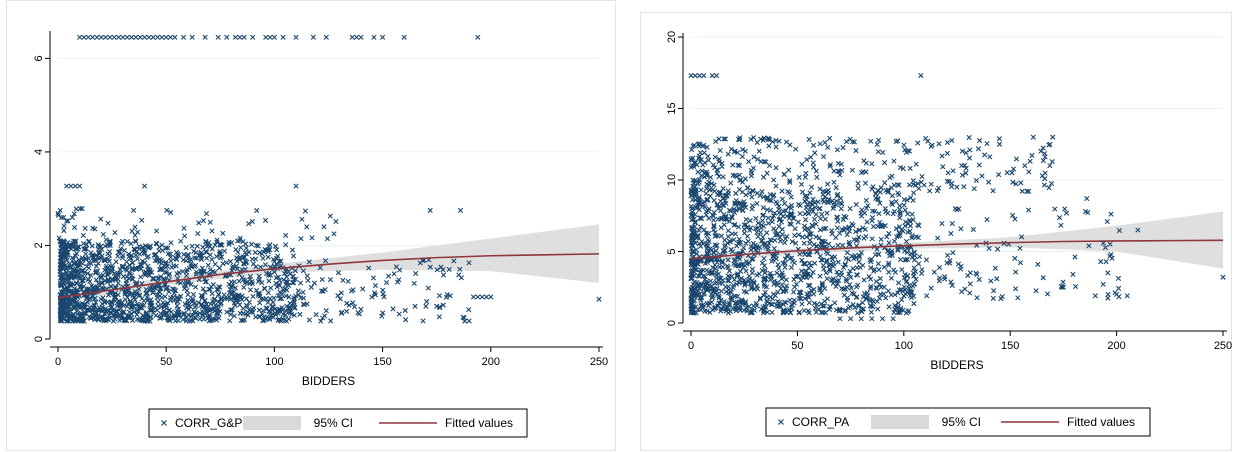  Describe the element at coordinates (39, 339) in the screenshot. I see `y-tick-label: 0` at that location.